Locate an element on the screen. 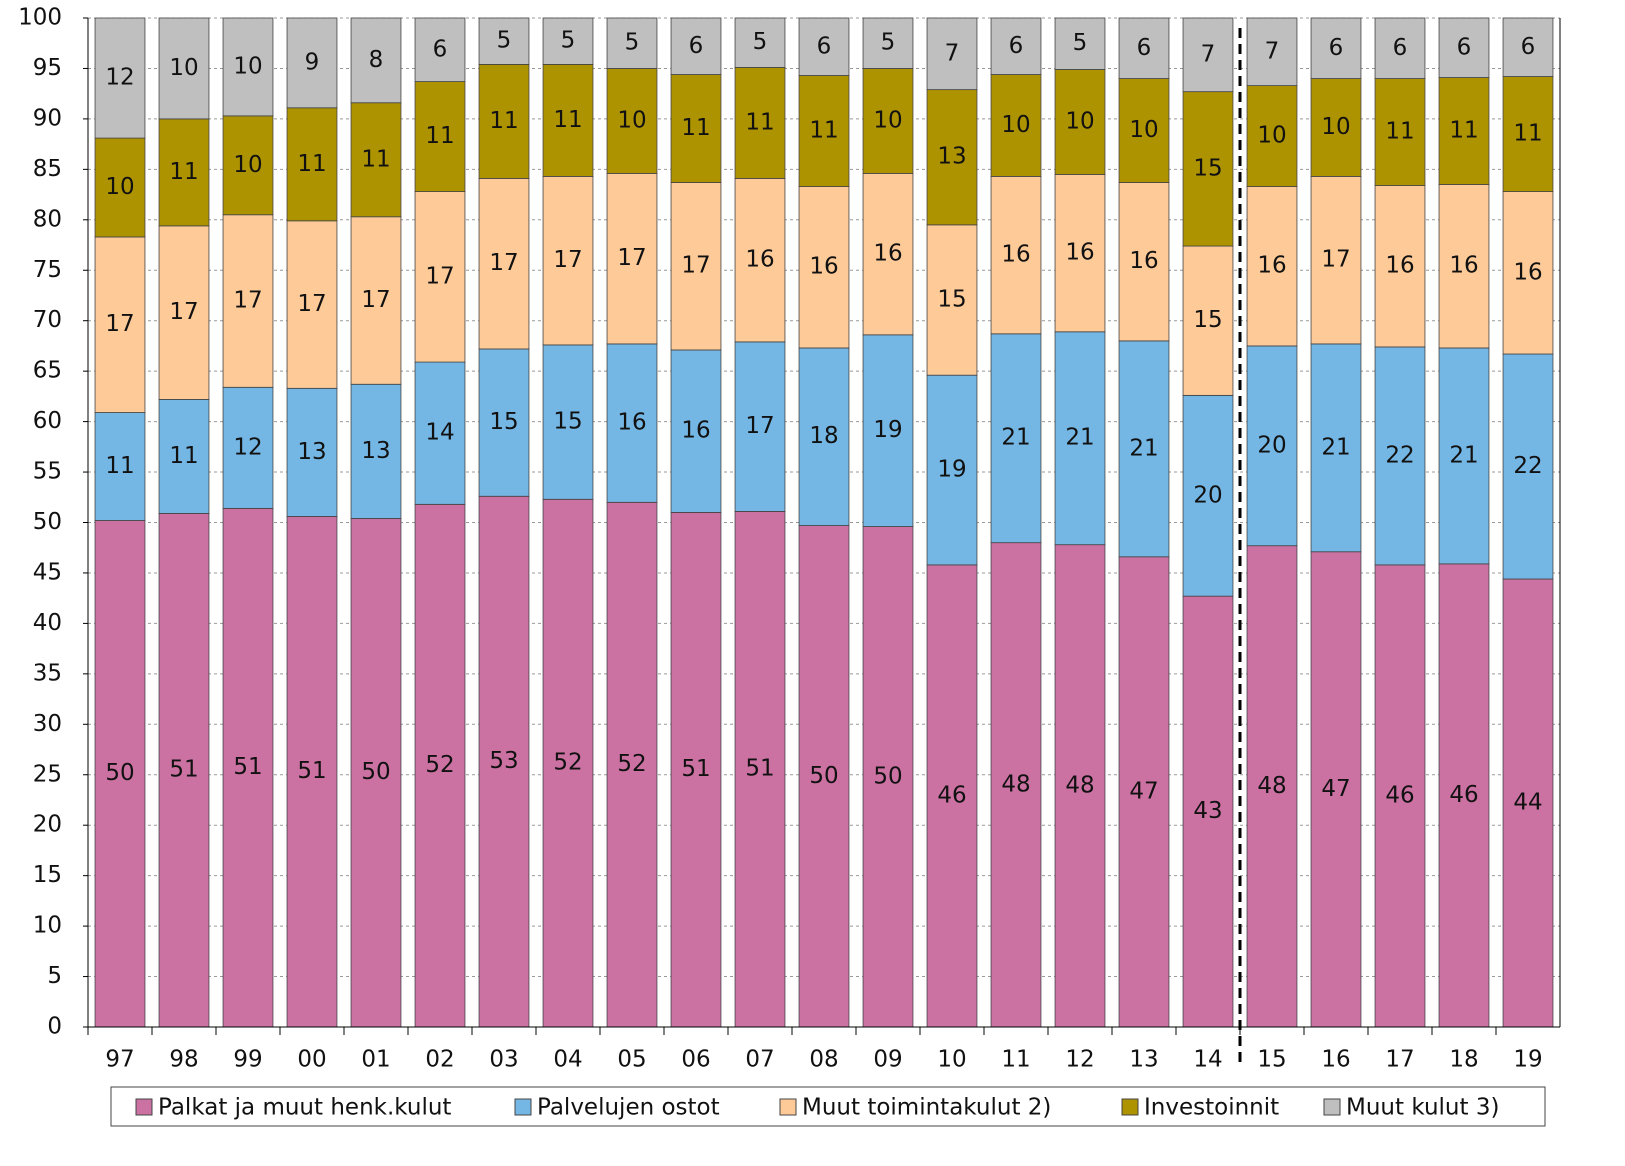 The width and height of the screenshot is (1625, 1166). x-tick-label: 07 is located at coordinates (759, 1060).